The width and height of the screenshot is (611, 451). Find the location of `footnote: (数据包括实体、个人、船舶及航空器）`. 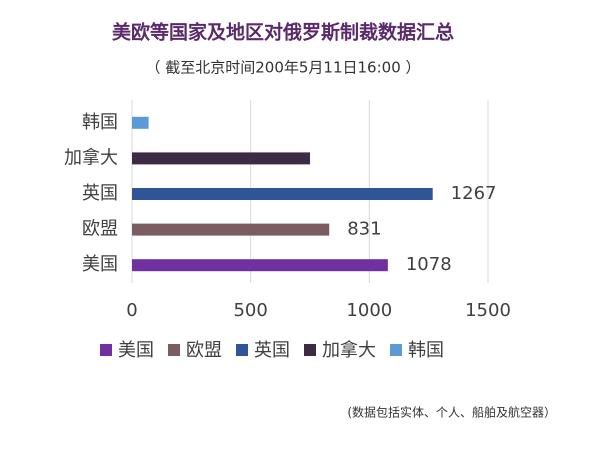

footnote: (数据包括实体、个人、船舶及航空器） is located at coordinates (451, 412).